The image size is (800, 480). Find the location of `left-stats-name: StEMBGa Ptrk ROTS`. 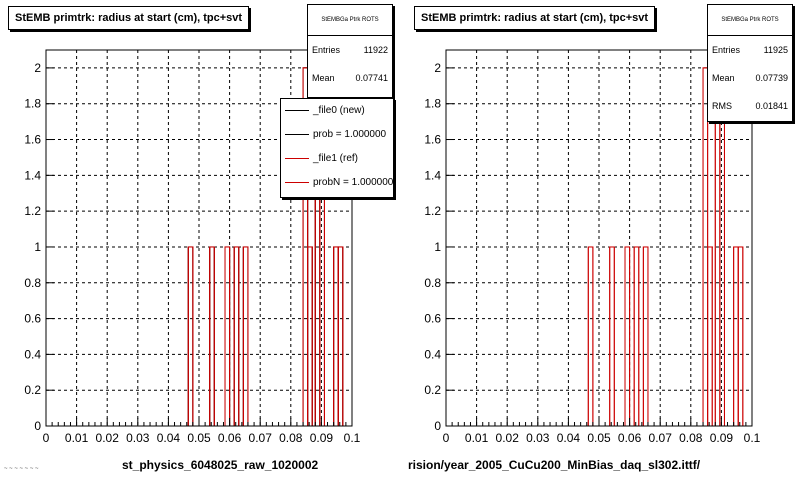

left-stats-name: StEMBGa Ptrk ROTS is located at coordinates (350, 20).